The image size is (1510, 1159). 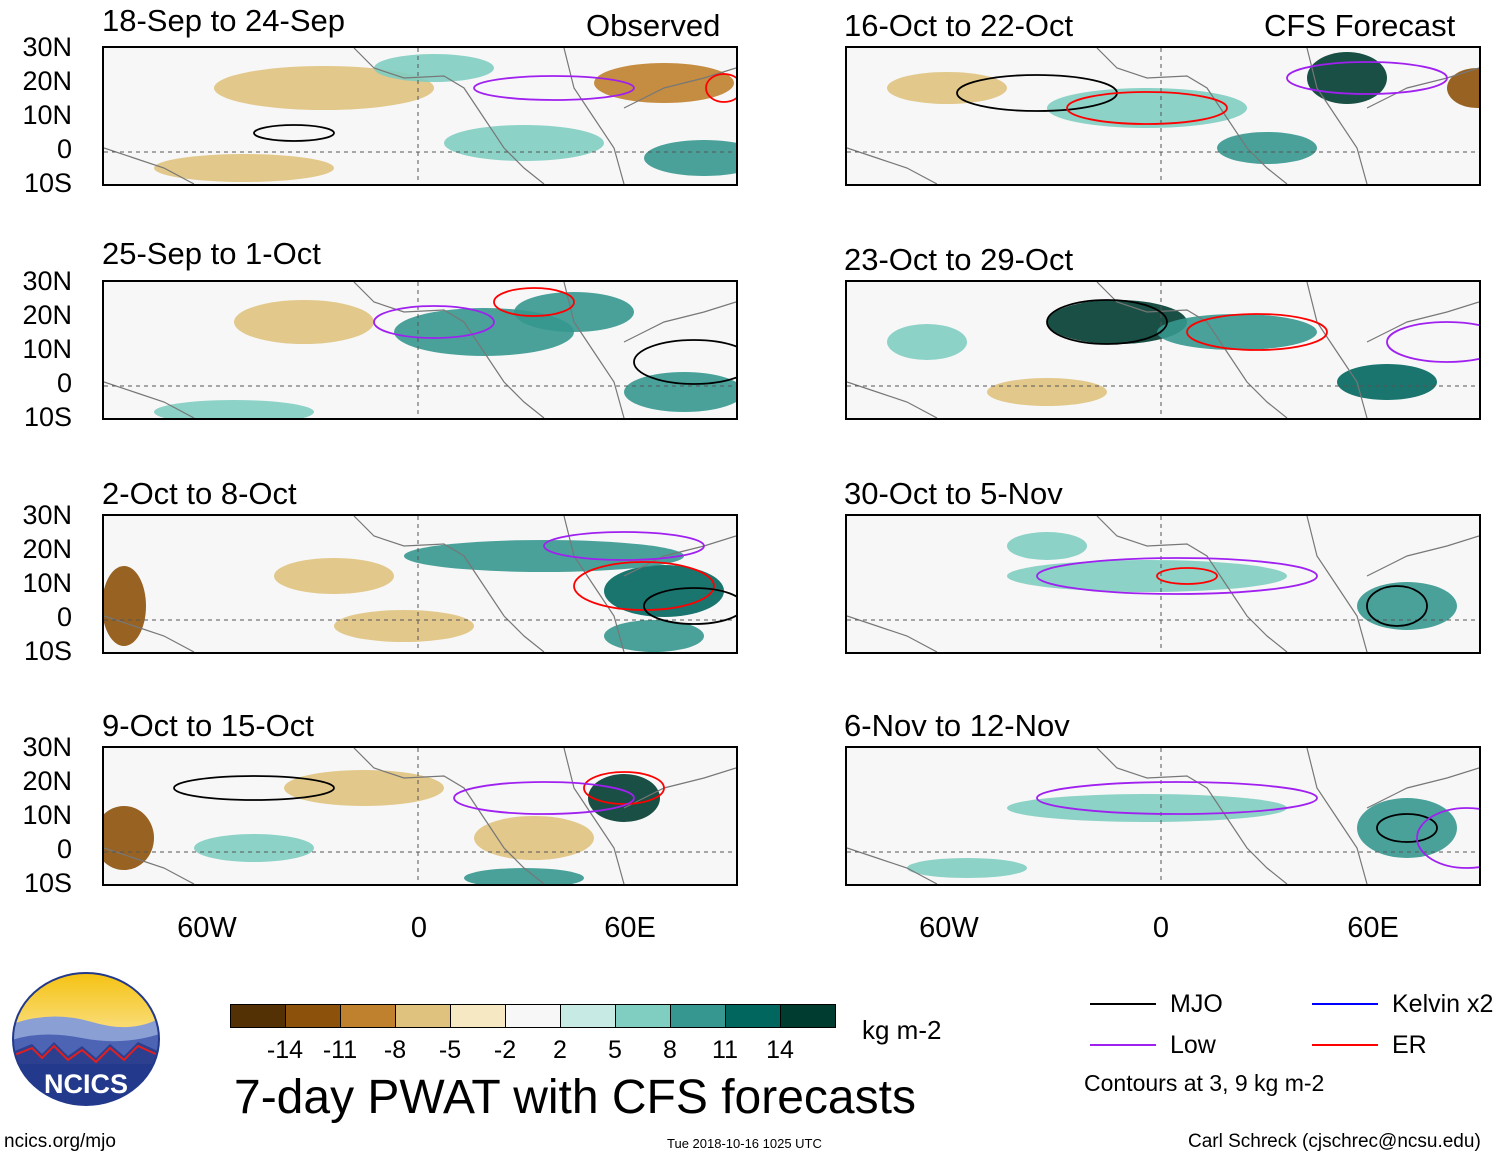 What do you see at coordinates (630, 928) in the screenshot?
I see `lon-label-60e-obs: 60E` at bounding box center [630, 928].